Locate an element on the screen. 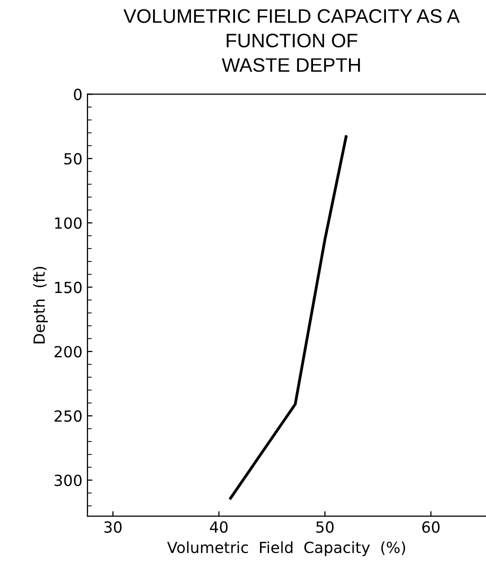 This screenshot has height=578, width=486. x-tick-label: 30 is located at coordinates (113, 527).